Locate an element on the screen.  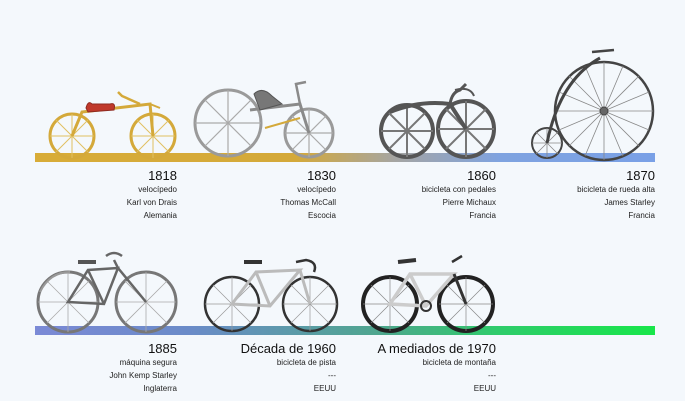
mountain-bike-icon is located at coordinates (428, 293).